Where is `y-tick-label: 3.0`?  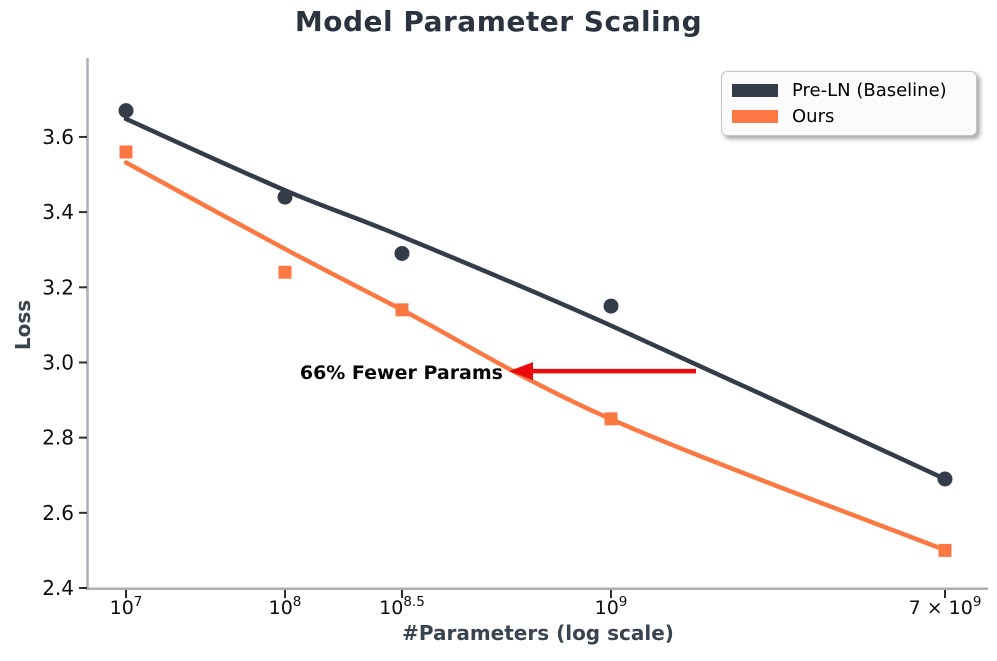
y-tick-label: 3.0 is located at coordinates (58, 362).